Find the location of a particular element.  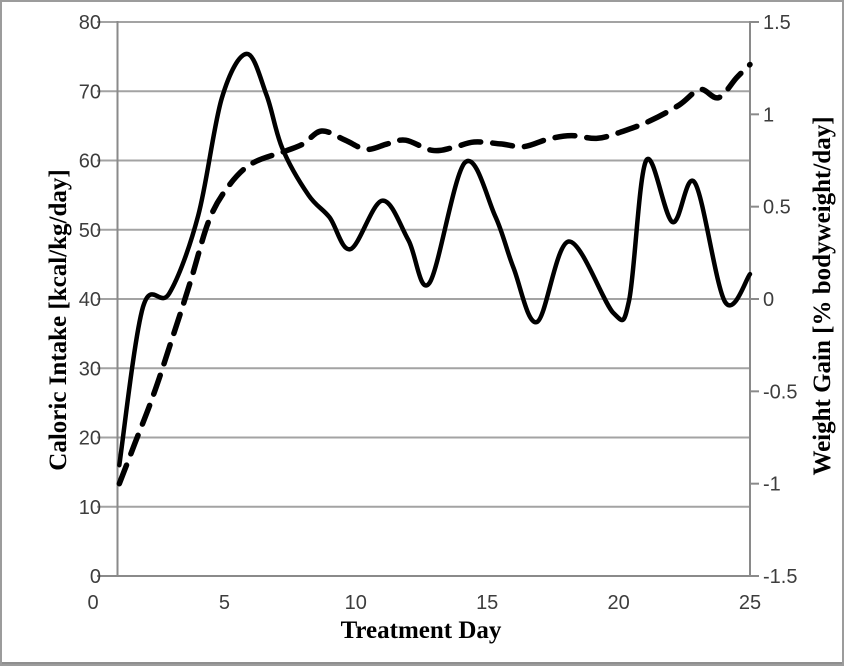

right-axis-tick-label: -1.5 is located at coordinates (780, 577).